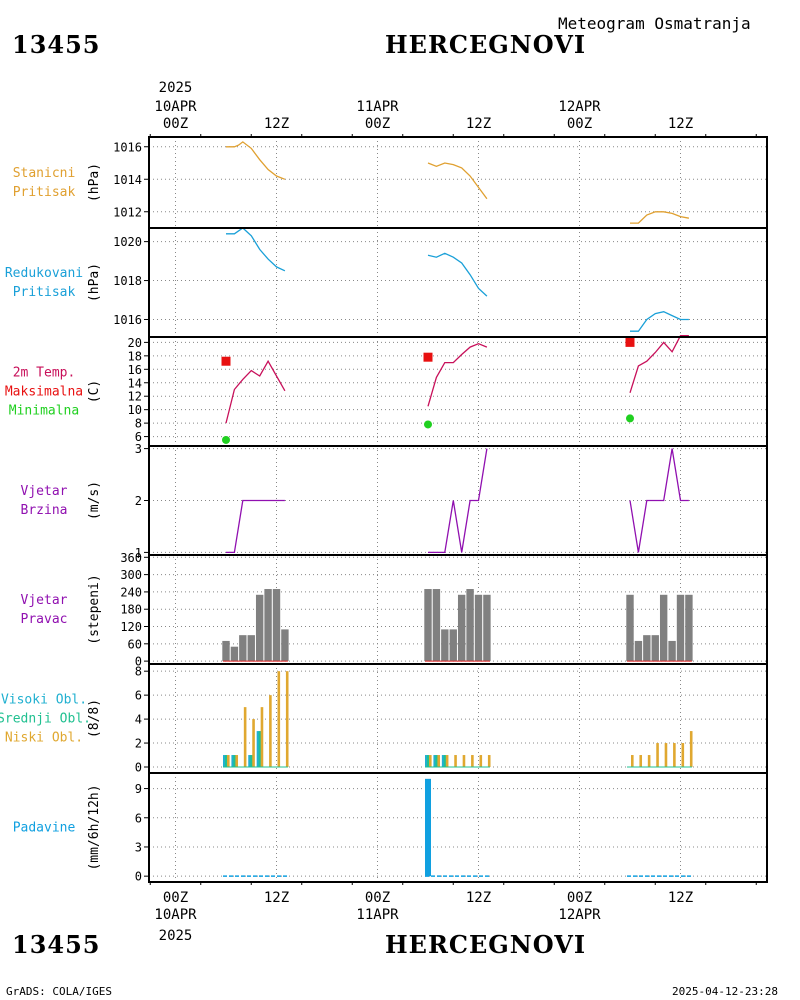 The width and height of the screenshot is (800, 1000). Describe the element at coordinates (135, 370) in the screenshot. I see `y-tick-label: 16` at that location.